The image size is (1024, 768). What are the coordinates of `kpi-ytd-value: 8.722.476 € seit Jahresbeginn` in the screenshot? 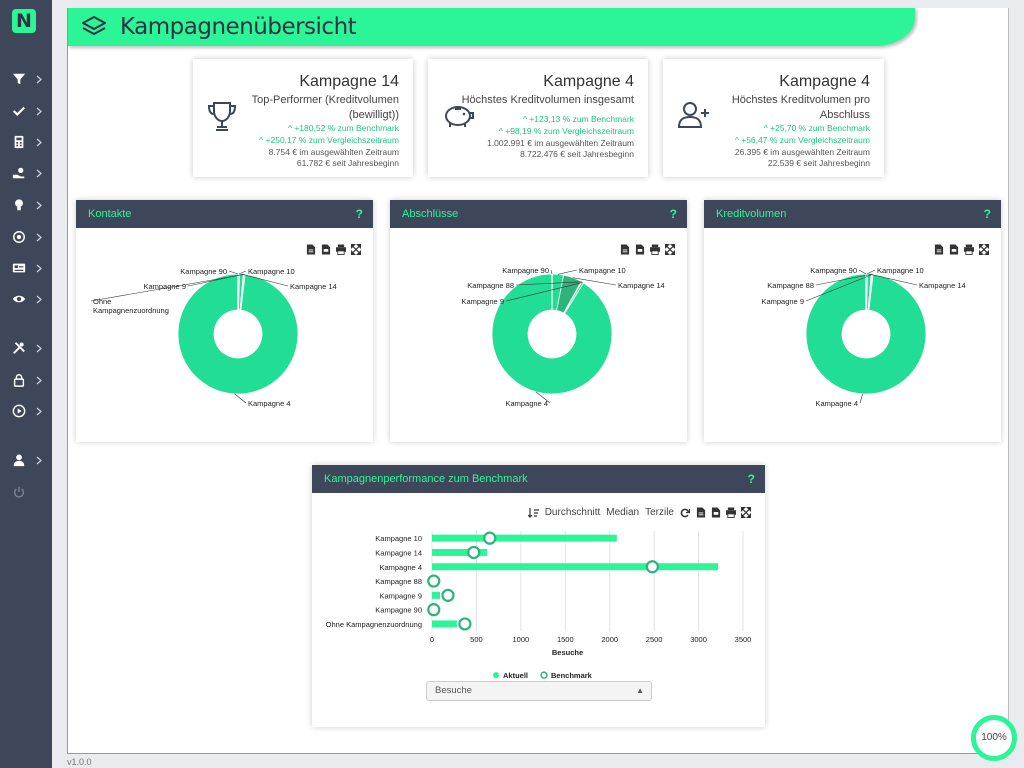 It's located at (577, 154).